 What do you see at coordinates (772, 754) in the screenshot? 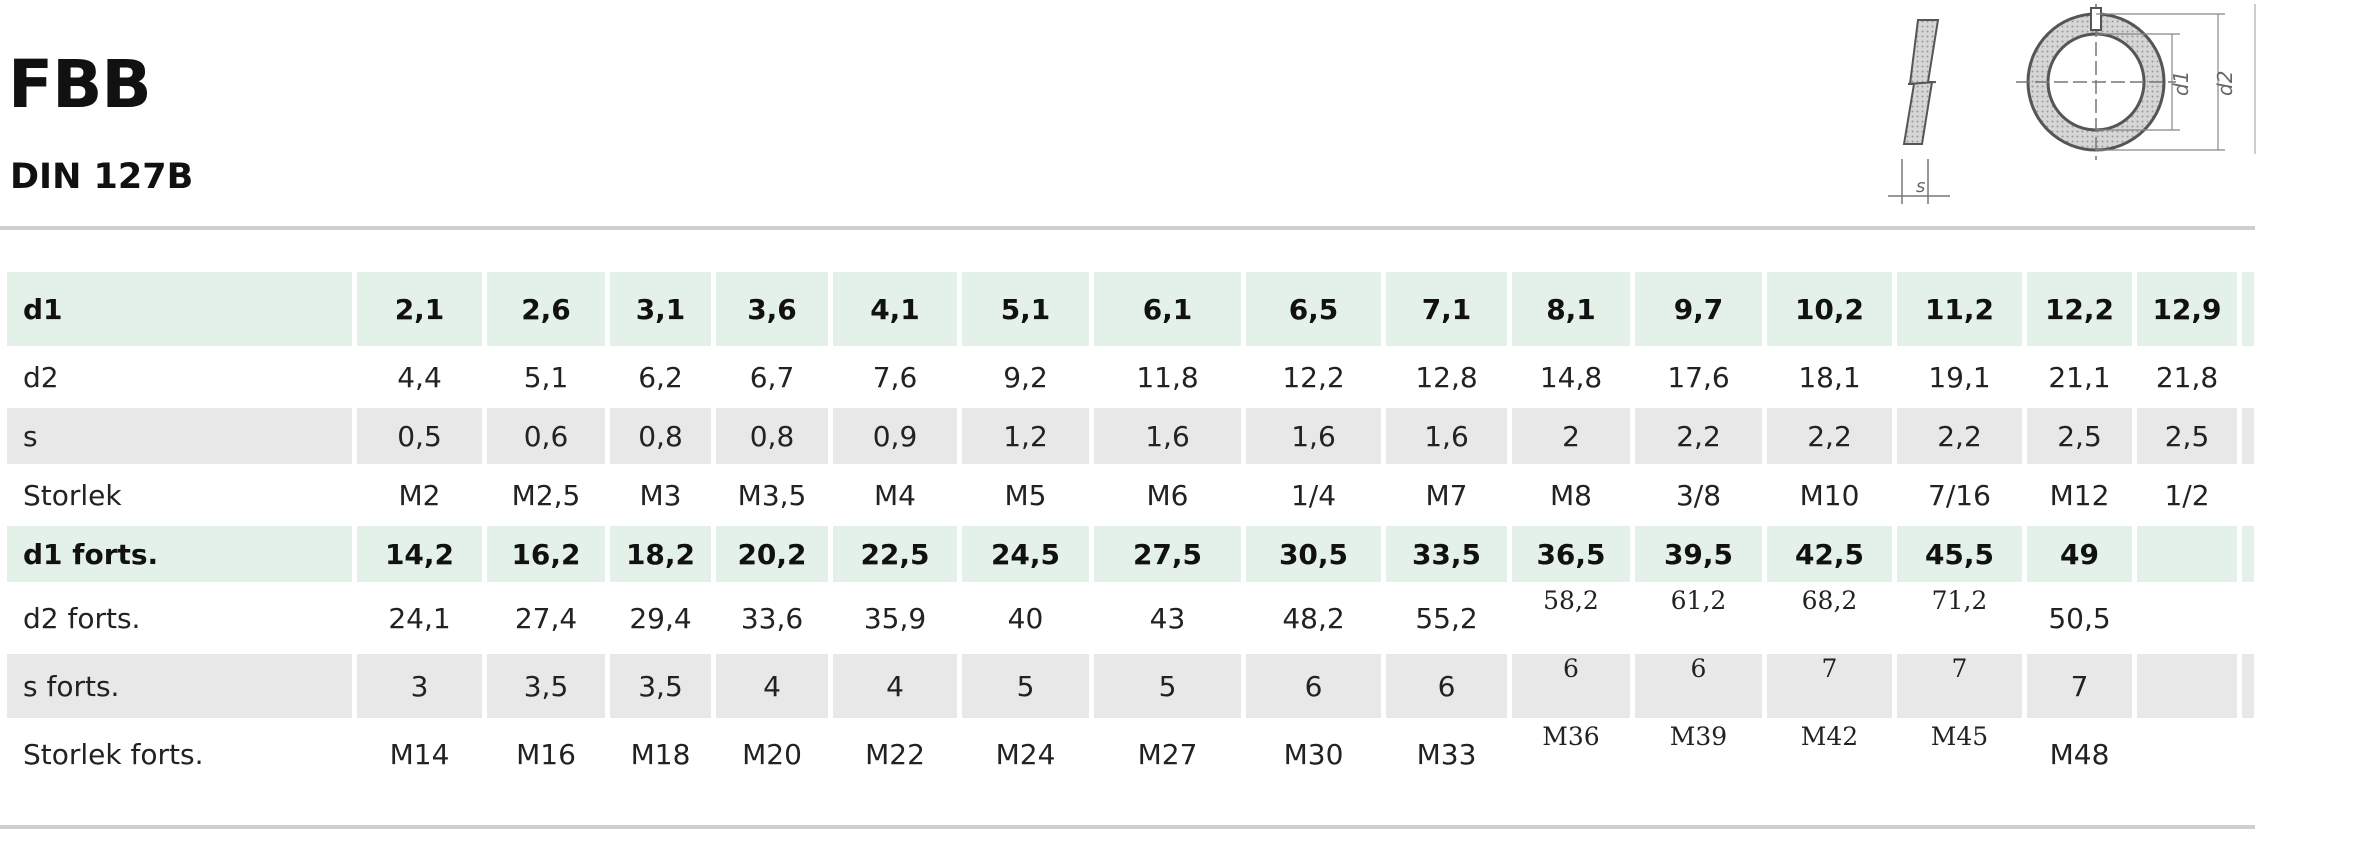
I see `table-cell: M20` at bounding box center [772, 754].